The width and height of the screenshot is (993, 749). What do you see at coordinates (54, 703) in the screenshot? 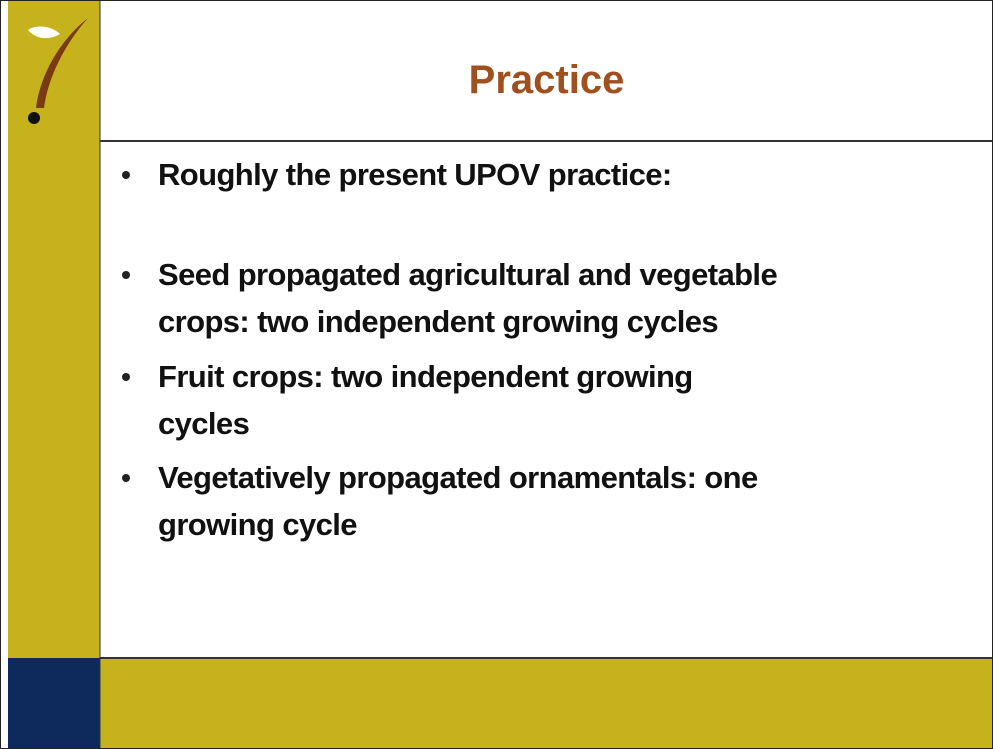
I see `corner-block` at bounding box center [54, 703].